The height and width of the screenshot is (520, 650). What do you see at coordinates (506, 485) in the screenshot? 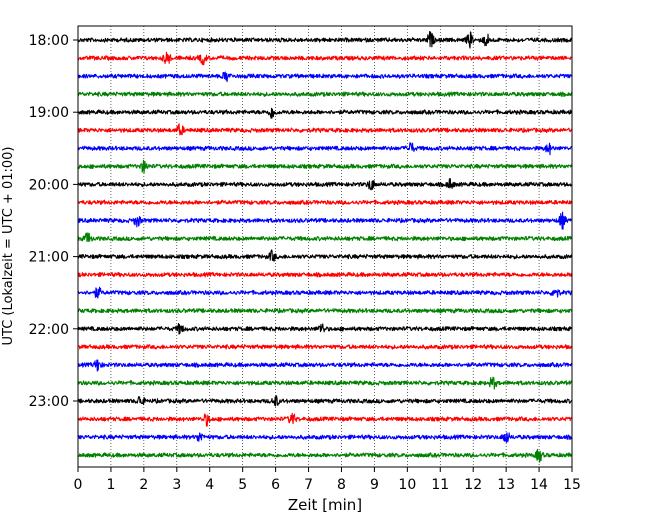
I see `x-tick-label: 13` at bounding box center [506, 485].